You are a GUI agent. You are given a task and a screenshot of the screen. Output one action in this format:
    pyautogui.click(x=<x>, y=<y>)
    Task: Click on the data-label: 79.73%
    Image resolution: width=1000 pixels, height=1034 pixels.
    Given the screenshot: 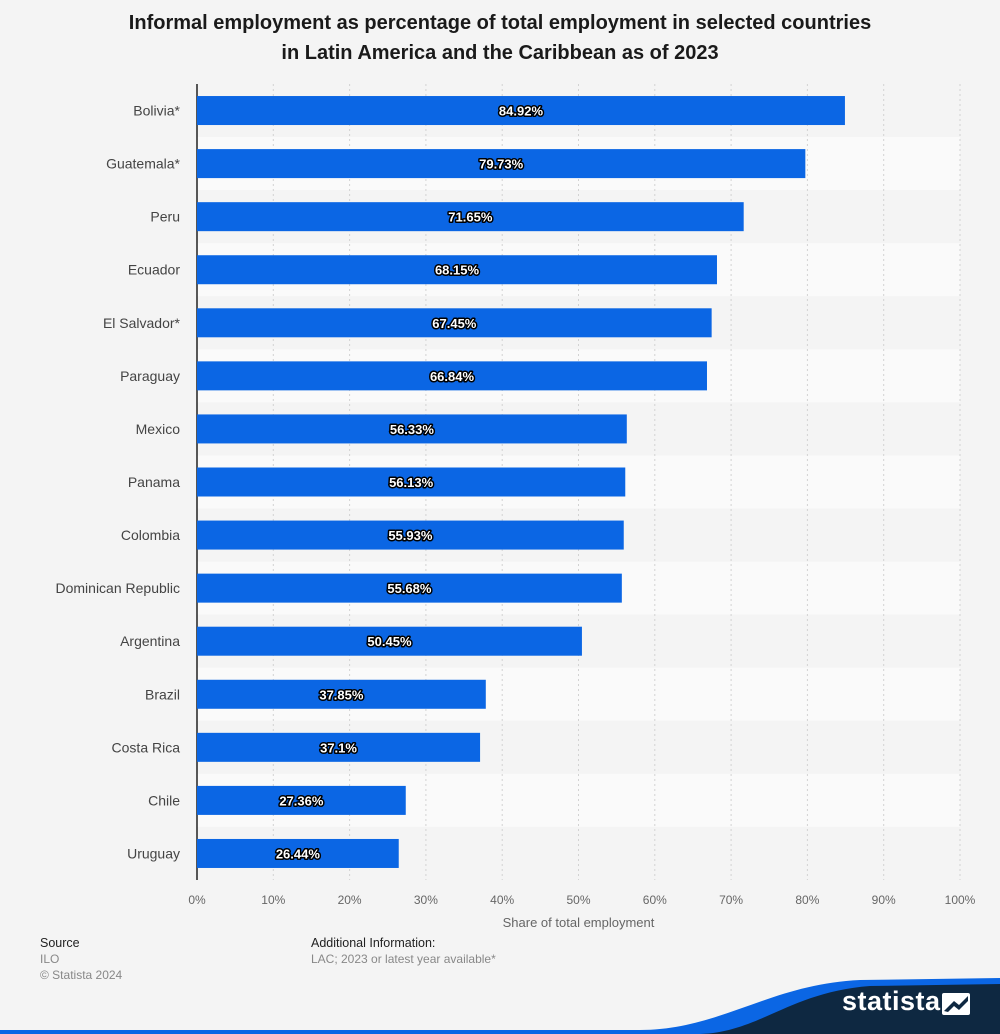 What is the action you would take?
    pyautogui.click(x=501, y=164)
    